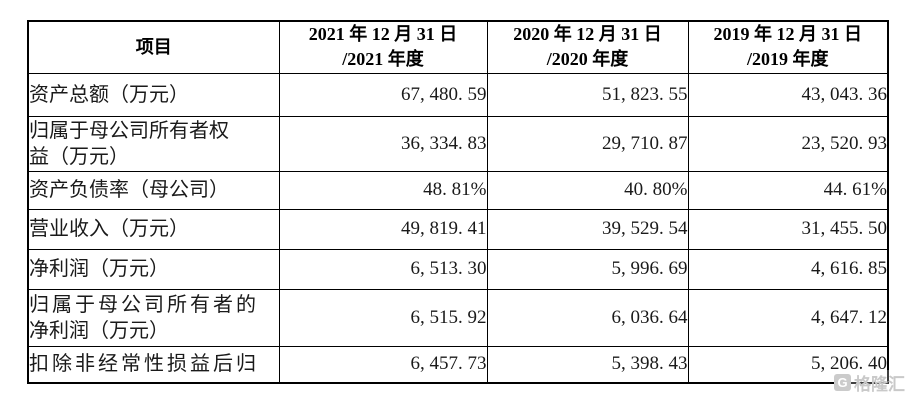  Describe the element at coordinates (587, 59) in the screenshot. I see `header-period-2020-line2: /2020 年度` at that location.